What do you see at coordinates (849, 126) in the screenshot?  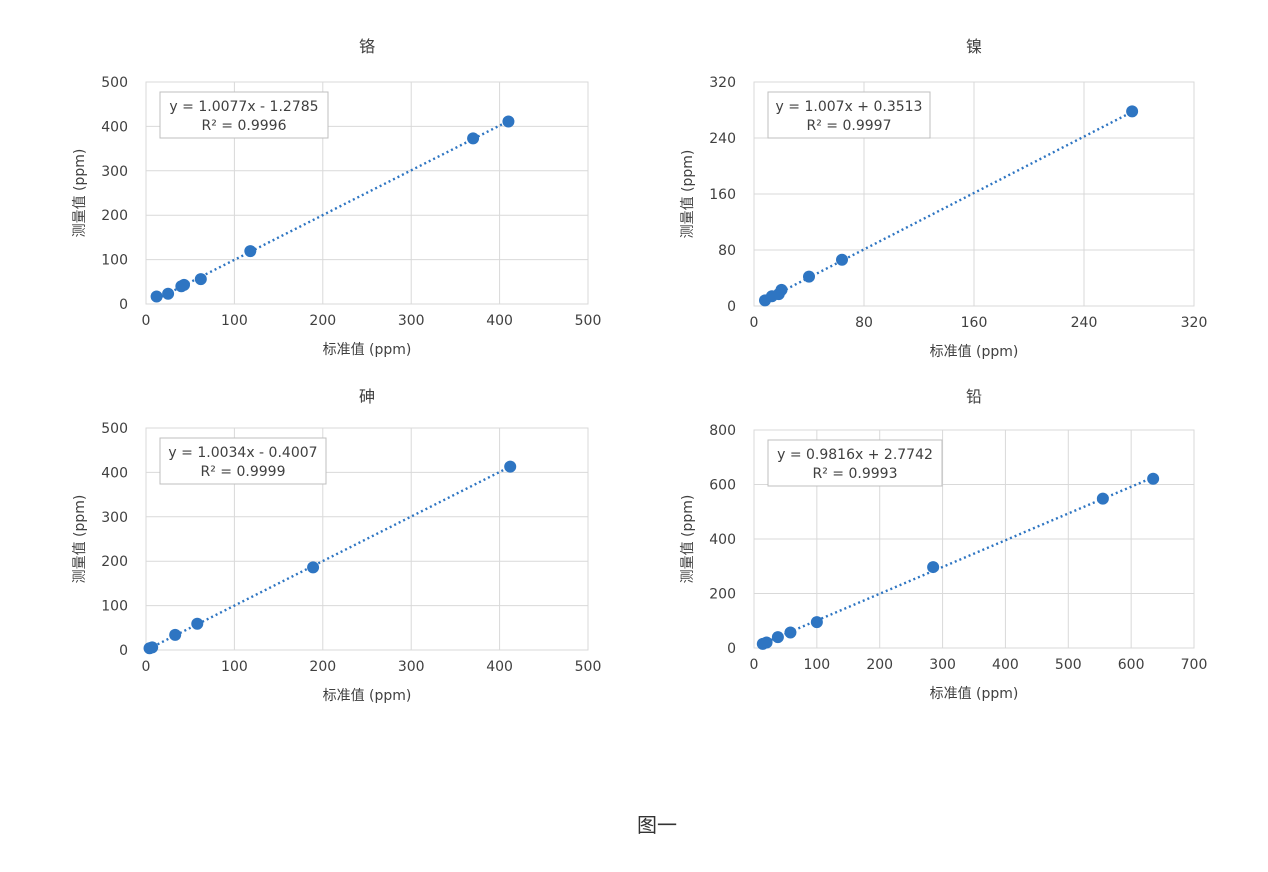 I see `r-squared: R² = 0.9997` at bounding box center [849, 126].